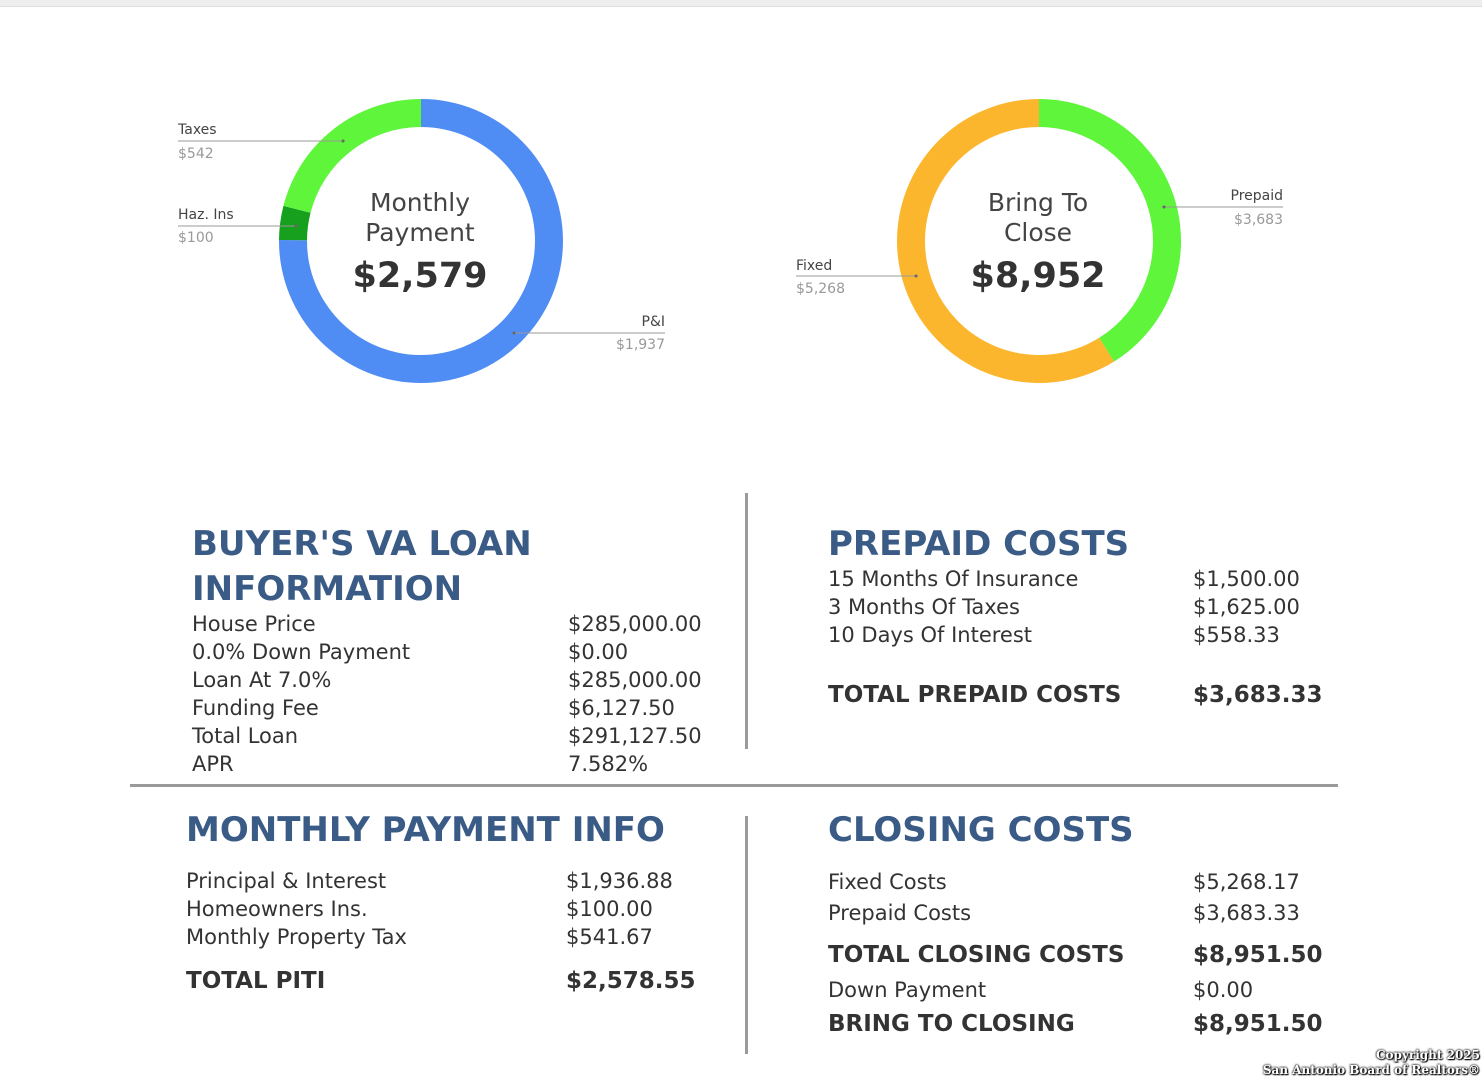 Image resolution: width=1482 pixels, height=1080 pixels. What do you see at coordinates (277, 909) in the screenshot?
I see `payment-row-label: Homeowners Ins.` at bounding box center [277, 909].